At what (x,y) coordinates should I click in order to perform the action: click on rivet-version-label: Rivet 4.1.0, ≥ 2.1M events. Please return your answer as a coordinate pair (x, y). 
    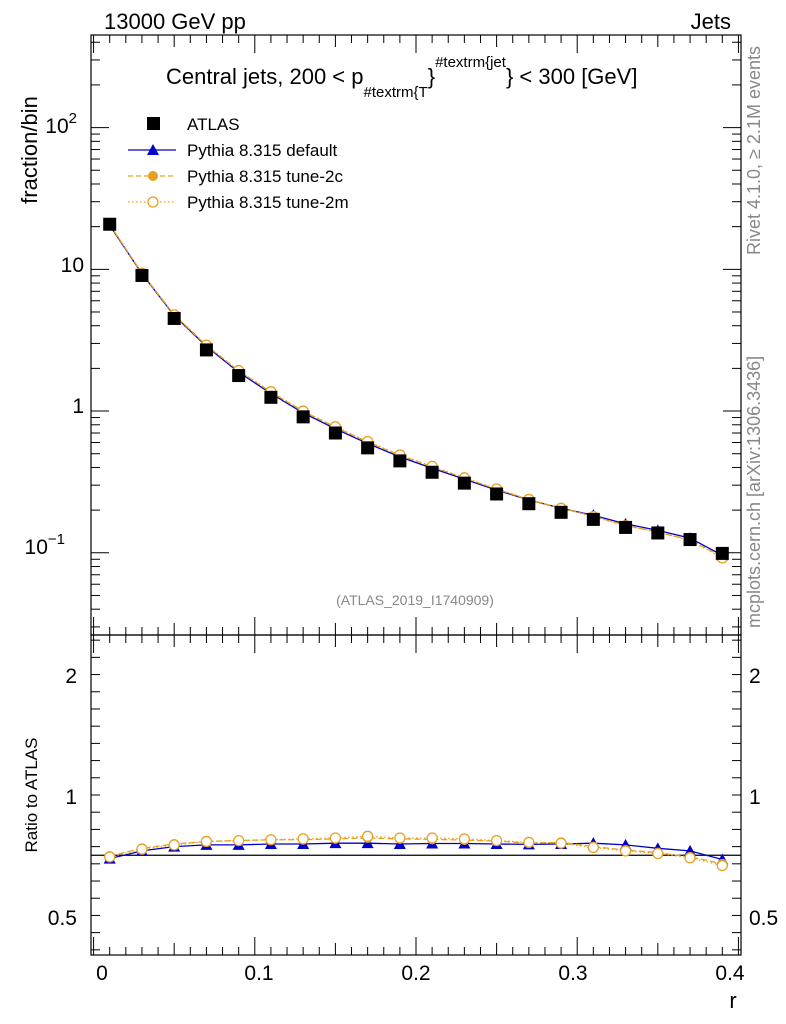
    Looking at the image, I should click on (754, 150).